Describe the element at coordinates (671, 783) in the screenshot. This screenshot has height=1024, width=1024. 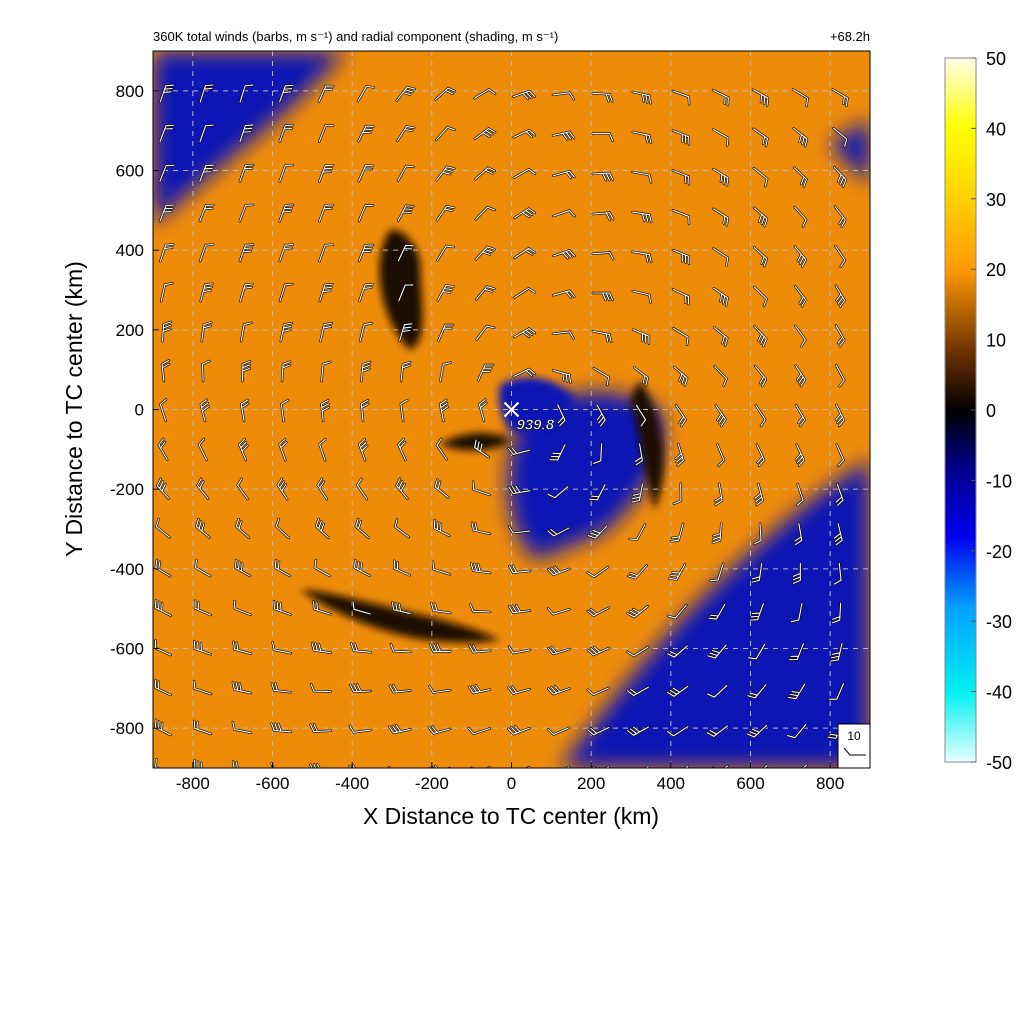
I see `x-tick-label: 400` at that location.